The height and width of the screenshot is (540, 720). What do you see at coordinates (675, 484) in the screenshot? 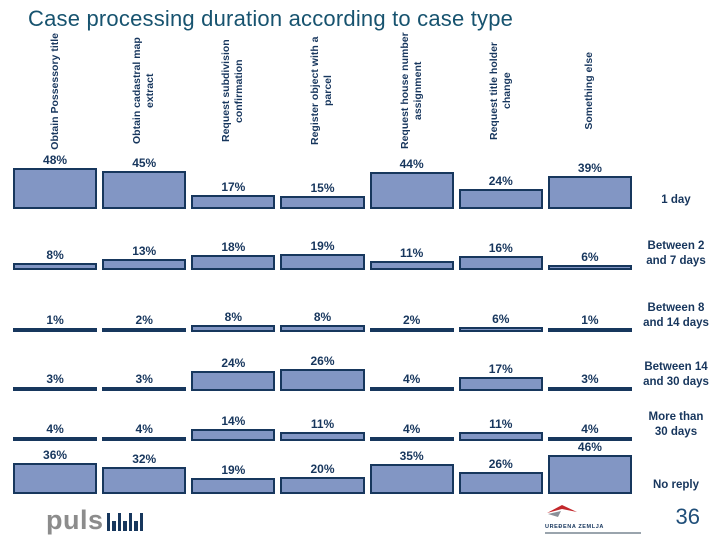
I see `row-label: No reply` at bounding box center [675, 484].